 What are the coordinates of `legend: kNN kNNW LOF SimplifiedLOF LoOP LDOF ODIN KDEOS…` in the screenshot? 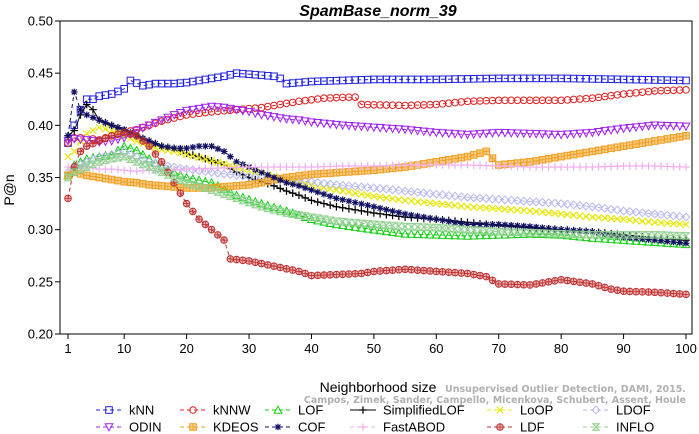 It's located at (375, 418).